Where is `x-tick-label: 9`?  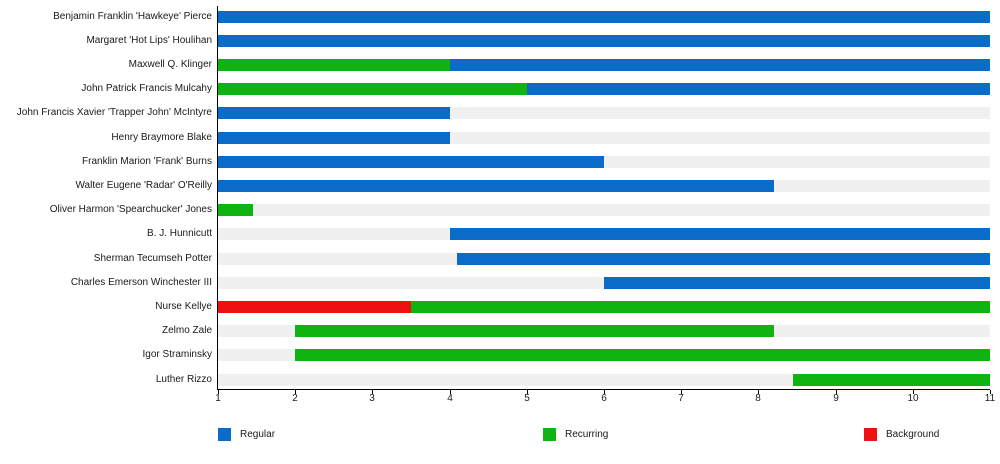
x-tick-label: 9 is located at coordinates (836, 398).